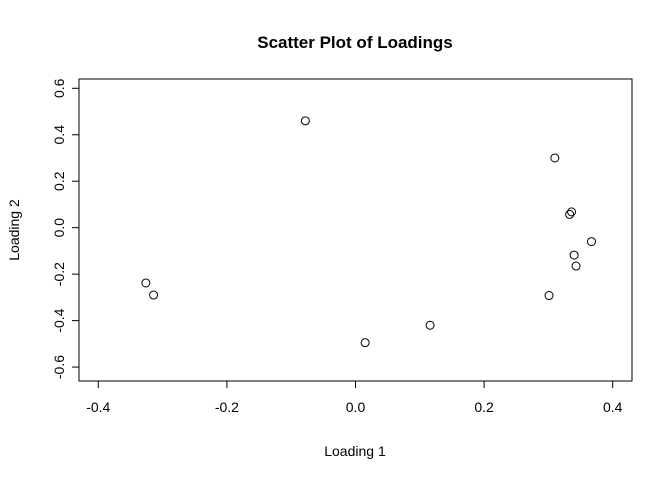 The width and height of the screenshot is (672, 480). Describe the element at coordinates (59, 135) in the screenshot. I see `y-tick-label: 0.4` at that location.